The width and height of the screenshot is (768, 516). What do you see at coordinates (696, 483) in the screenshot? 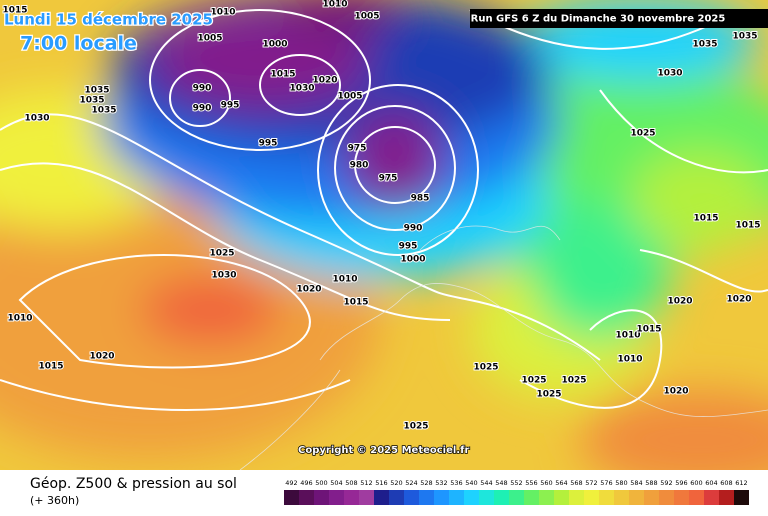
I see `legend-label: 600` at bounding box center [696, 483].